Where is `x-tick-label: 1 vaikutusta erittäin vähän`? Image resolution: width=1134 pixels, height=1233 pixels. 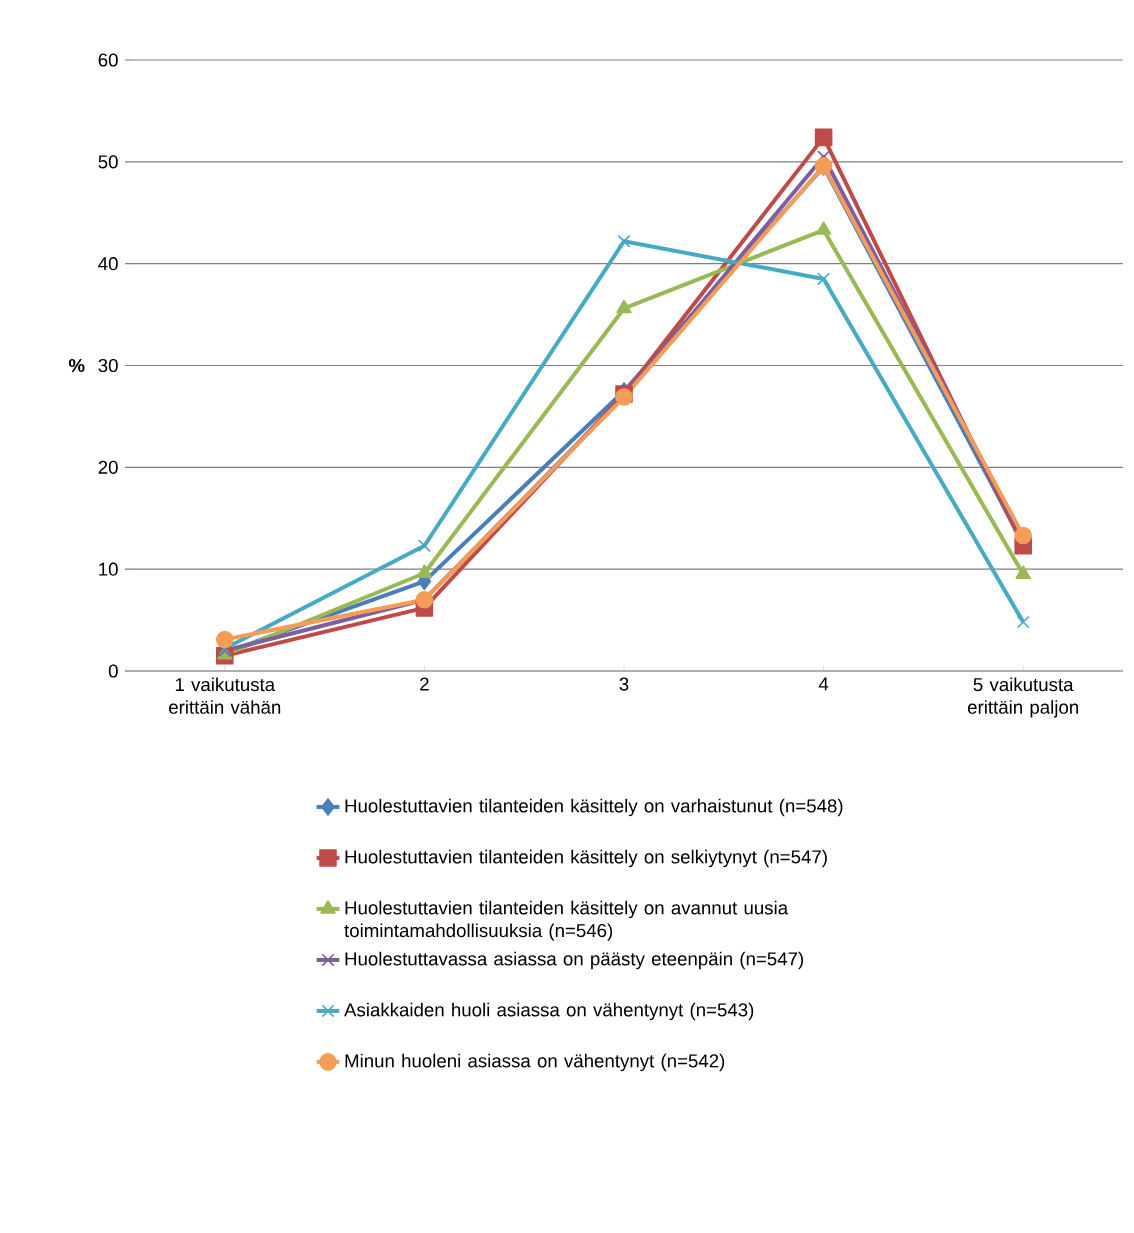
x-tick-label: 1 vaikutusta erittäin vähän is located at coordinates (225, 695).